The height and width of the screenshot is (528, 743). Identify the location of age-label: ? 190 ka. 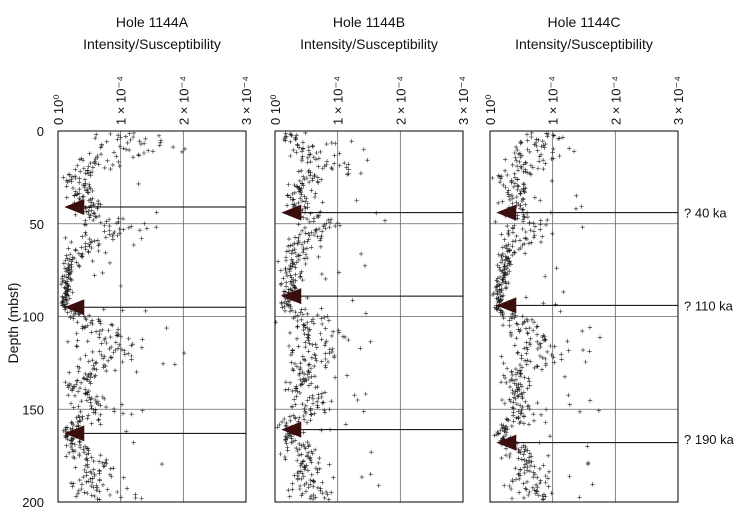
(709, 439).